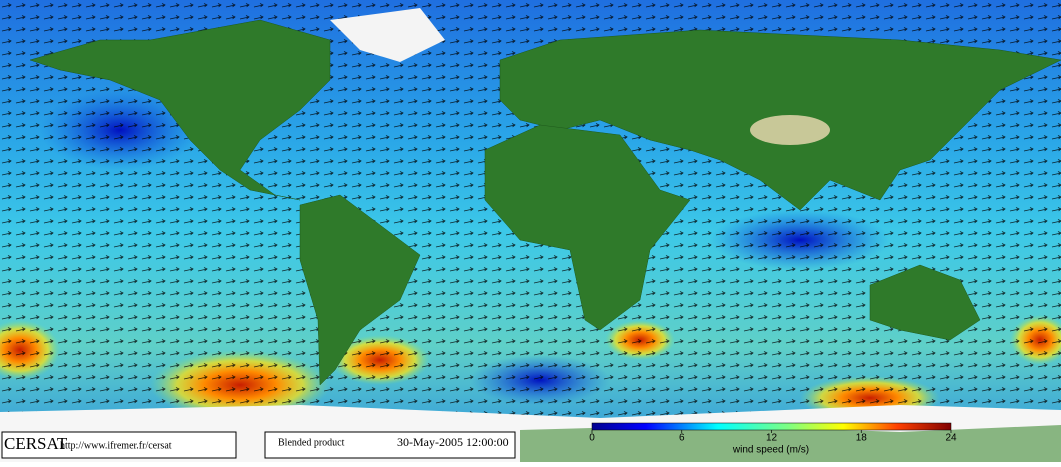 The height and width of the screenshot is (467, 1061). What do you see at coordinates (587, 227) in the screenshot?
I see `africa` at bounding box center [587, 227].